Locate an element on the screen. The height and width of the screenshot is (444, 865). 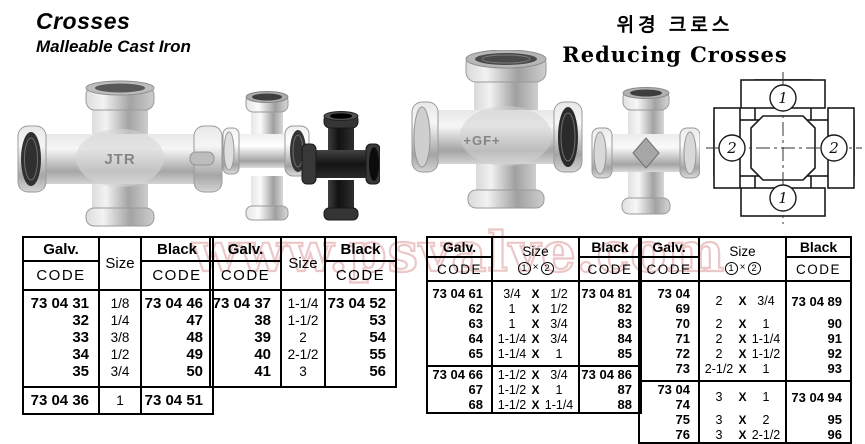
table-row: 39 2 54 is located at coordinates (303, 337).